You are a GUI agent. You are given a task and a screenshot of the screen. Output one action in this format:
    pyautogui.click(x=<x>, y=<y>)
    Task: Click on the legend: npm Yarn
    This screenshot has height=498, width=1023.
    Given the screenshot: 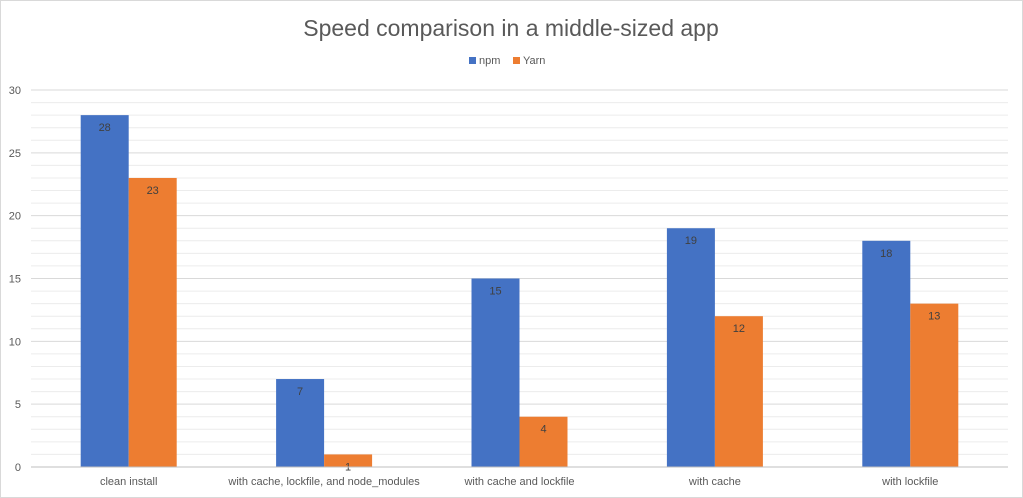 What is the action you would take?
    pyautogui.click(x=507, y=61)
    